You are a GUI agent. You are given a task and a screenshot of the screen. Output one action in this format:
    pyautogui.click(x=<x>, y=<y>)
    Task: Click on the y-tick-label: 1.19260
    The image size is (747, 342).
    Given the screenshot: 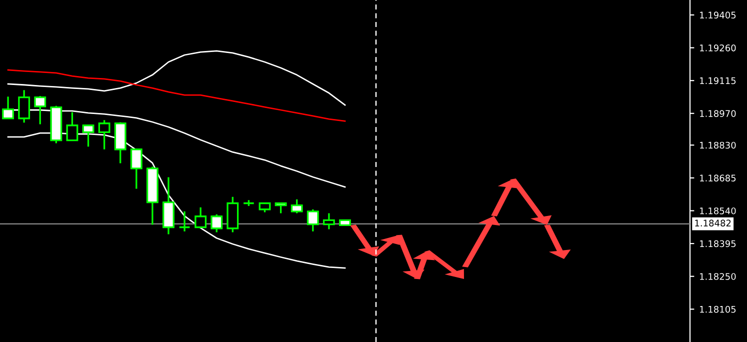 What is the action you would take?
    pyautogui.click(x=718, y=48)
    